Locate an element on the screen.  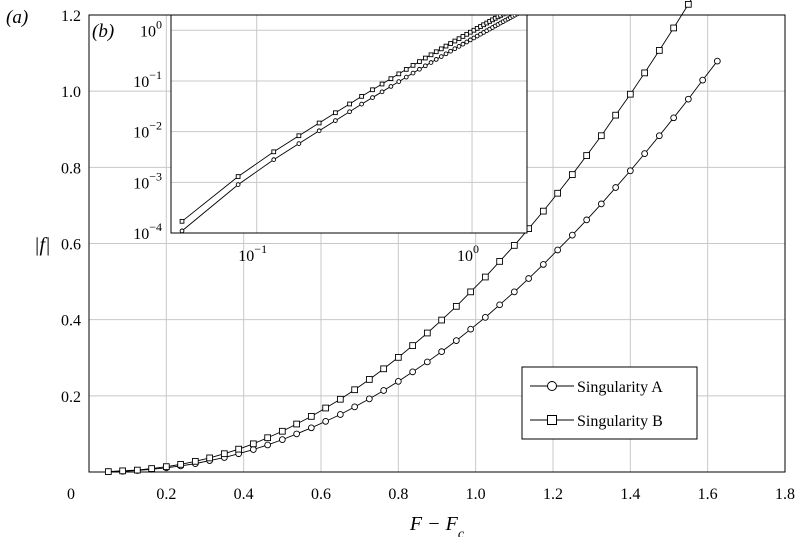
inset-y-tick-label: 10⁻³ is located at coordinates (147, 180).